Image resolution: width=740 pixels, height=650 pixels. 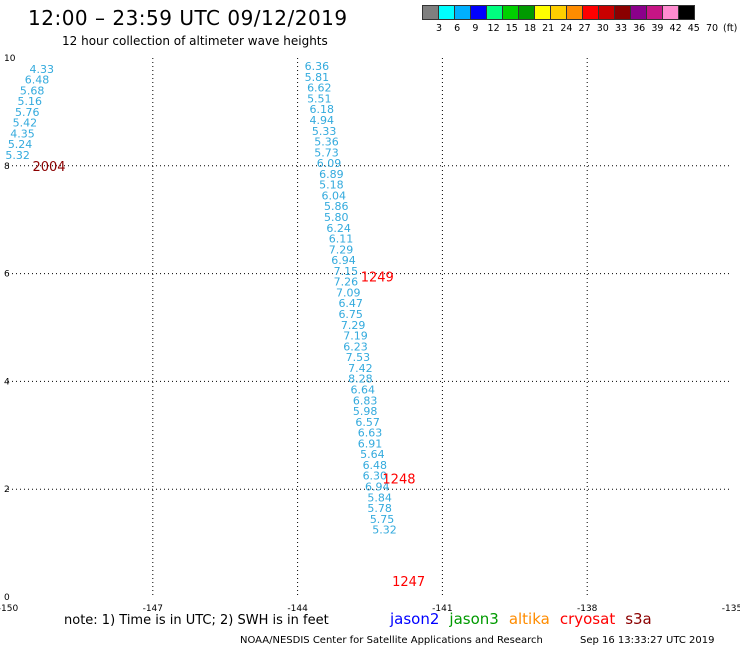 What do you see at coordinates (326, 142) in the screenshot?
I see `wave-height-point: 5.36` at bounding box center [326, 142].